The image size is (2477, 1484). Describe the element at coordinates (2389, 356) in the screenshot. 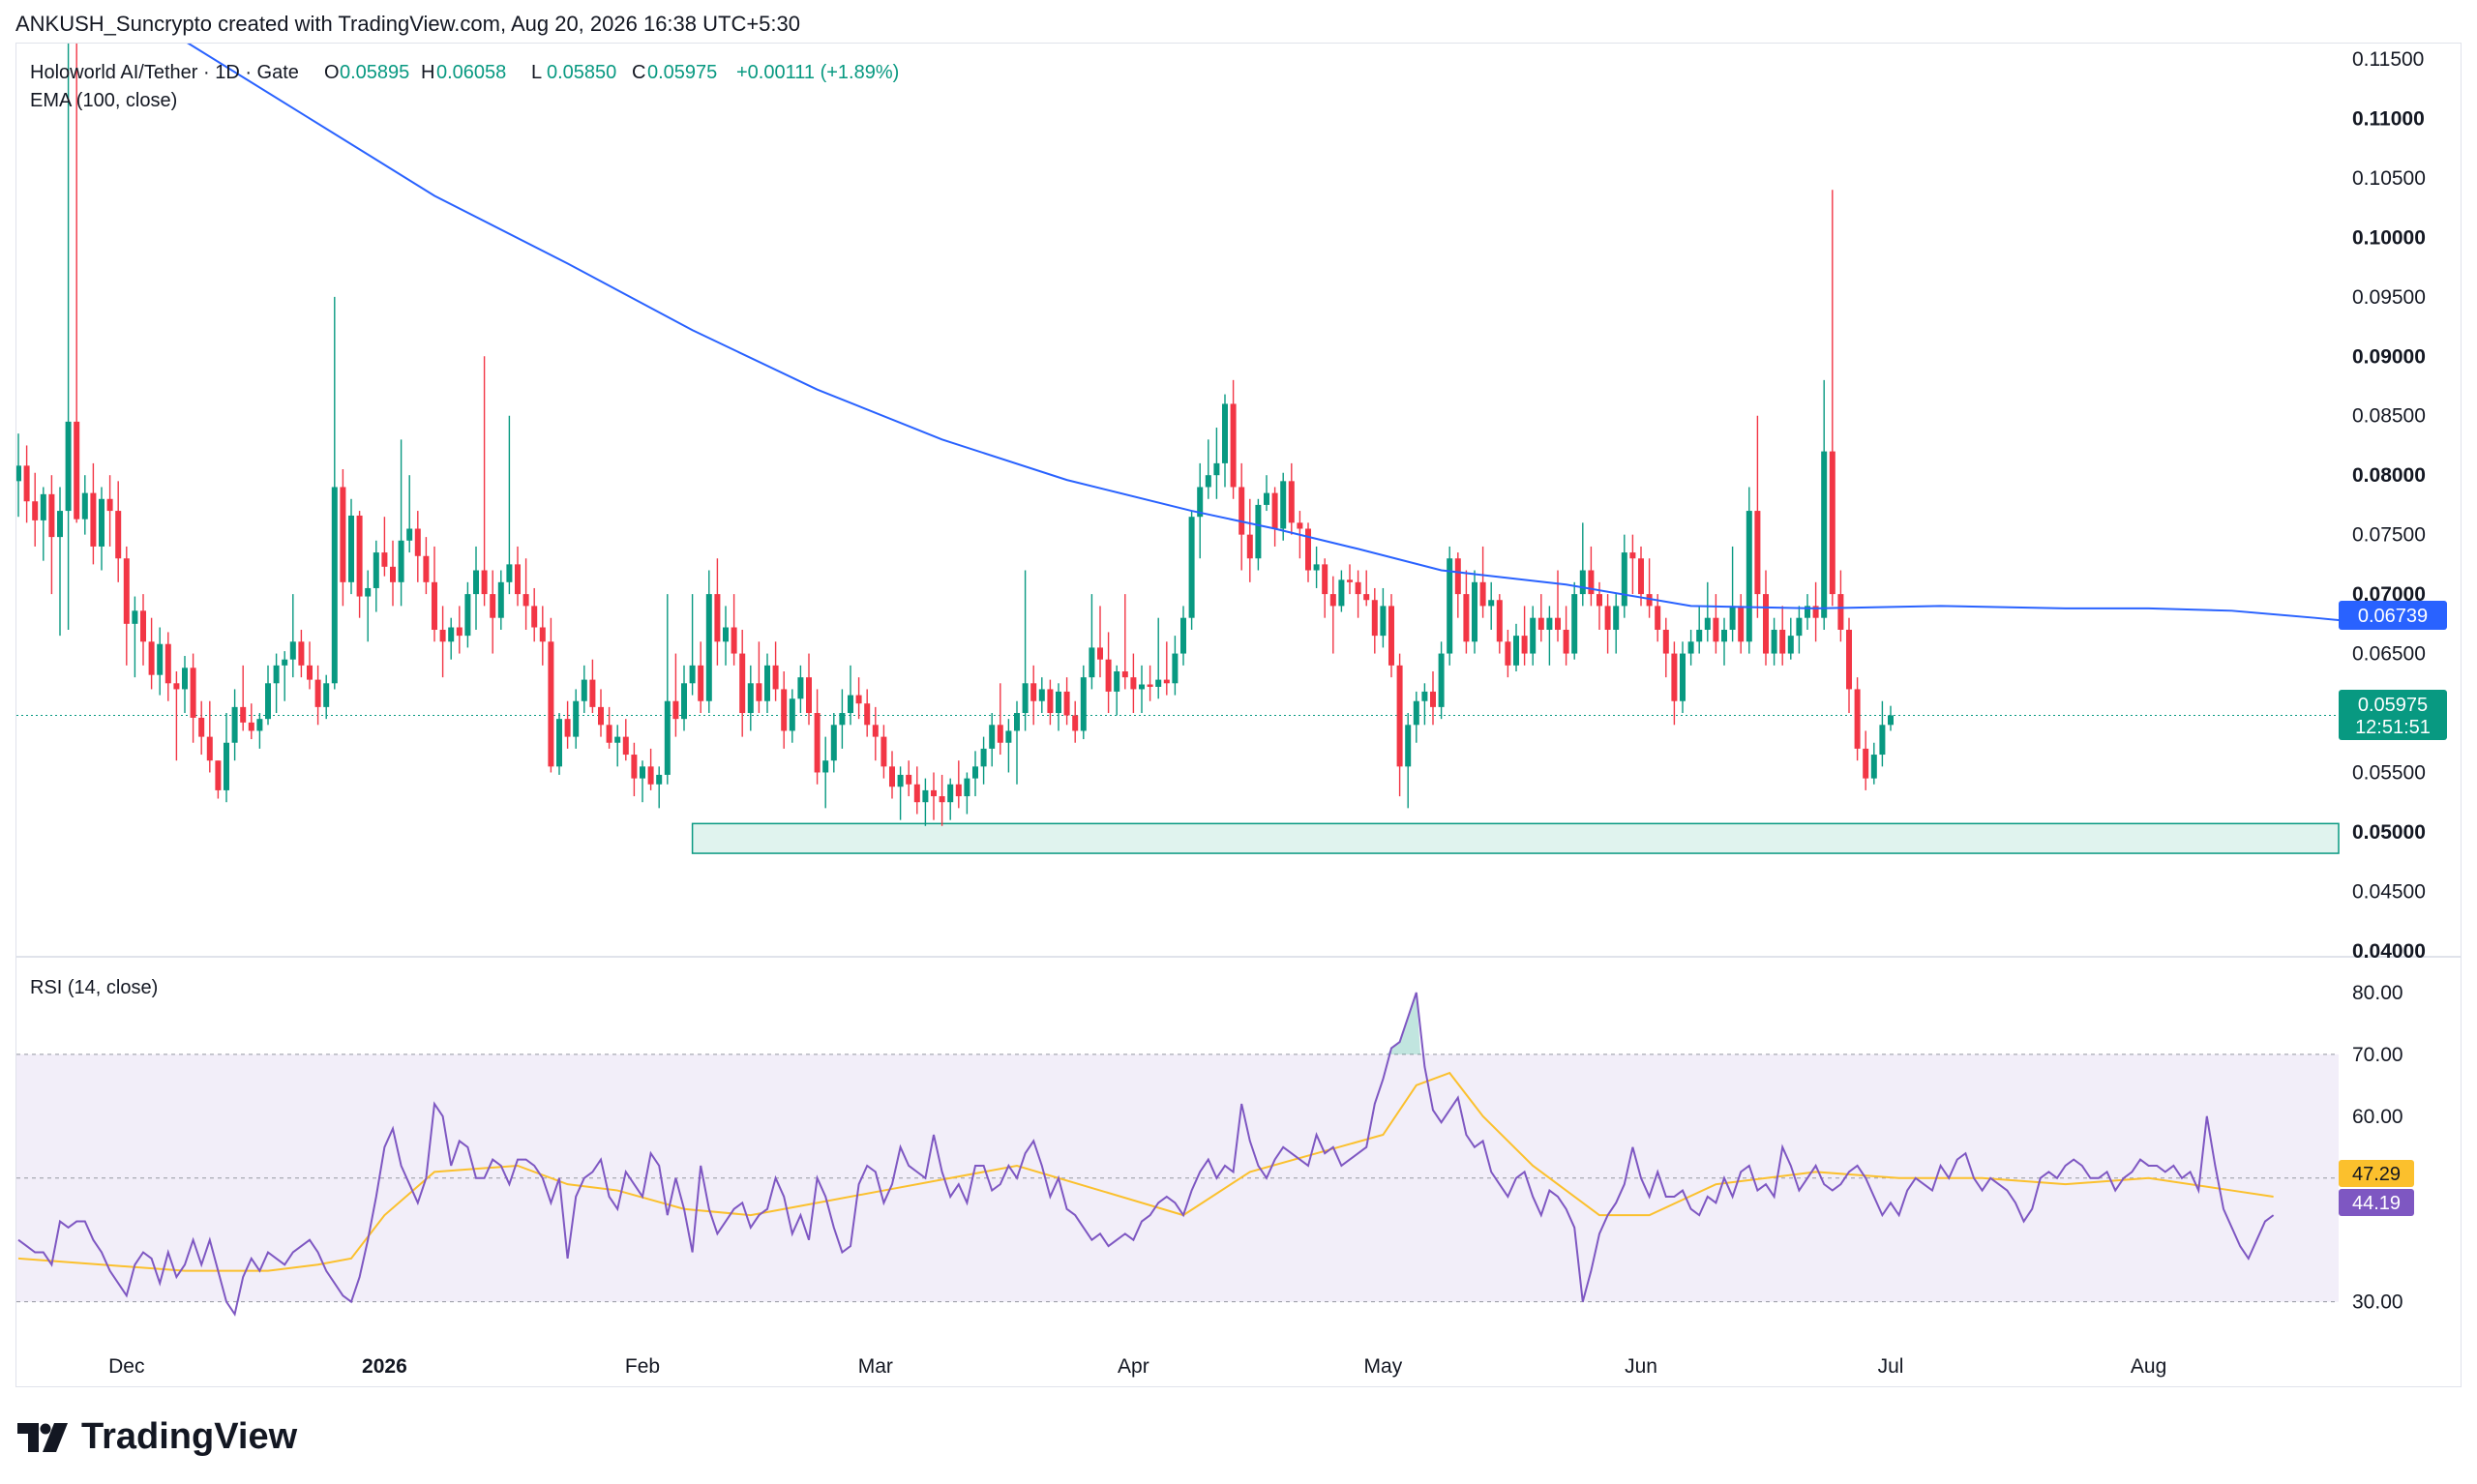

I see `price-axis-label: 0.09000` at that location.